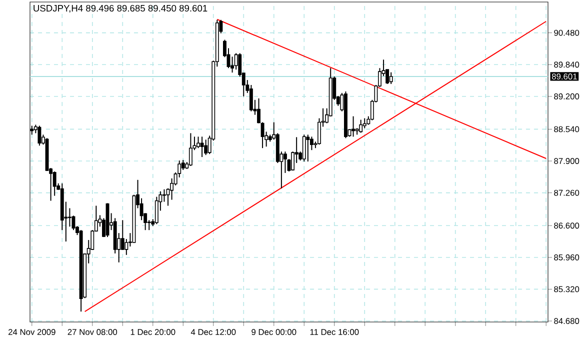 The image size is (586, 340). I want to click on y-tick-label: 87.900, so click(567, 161).